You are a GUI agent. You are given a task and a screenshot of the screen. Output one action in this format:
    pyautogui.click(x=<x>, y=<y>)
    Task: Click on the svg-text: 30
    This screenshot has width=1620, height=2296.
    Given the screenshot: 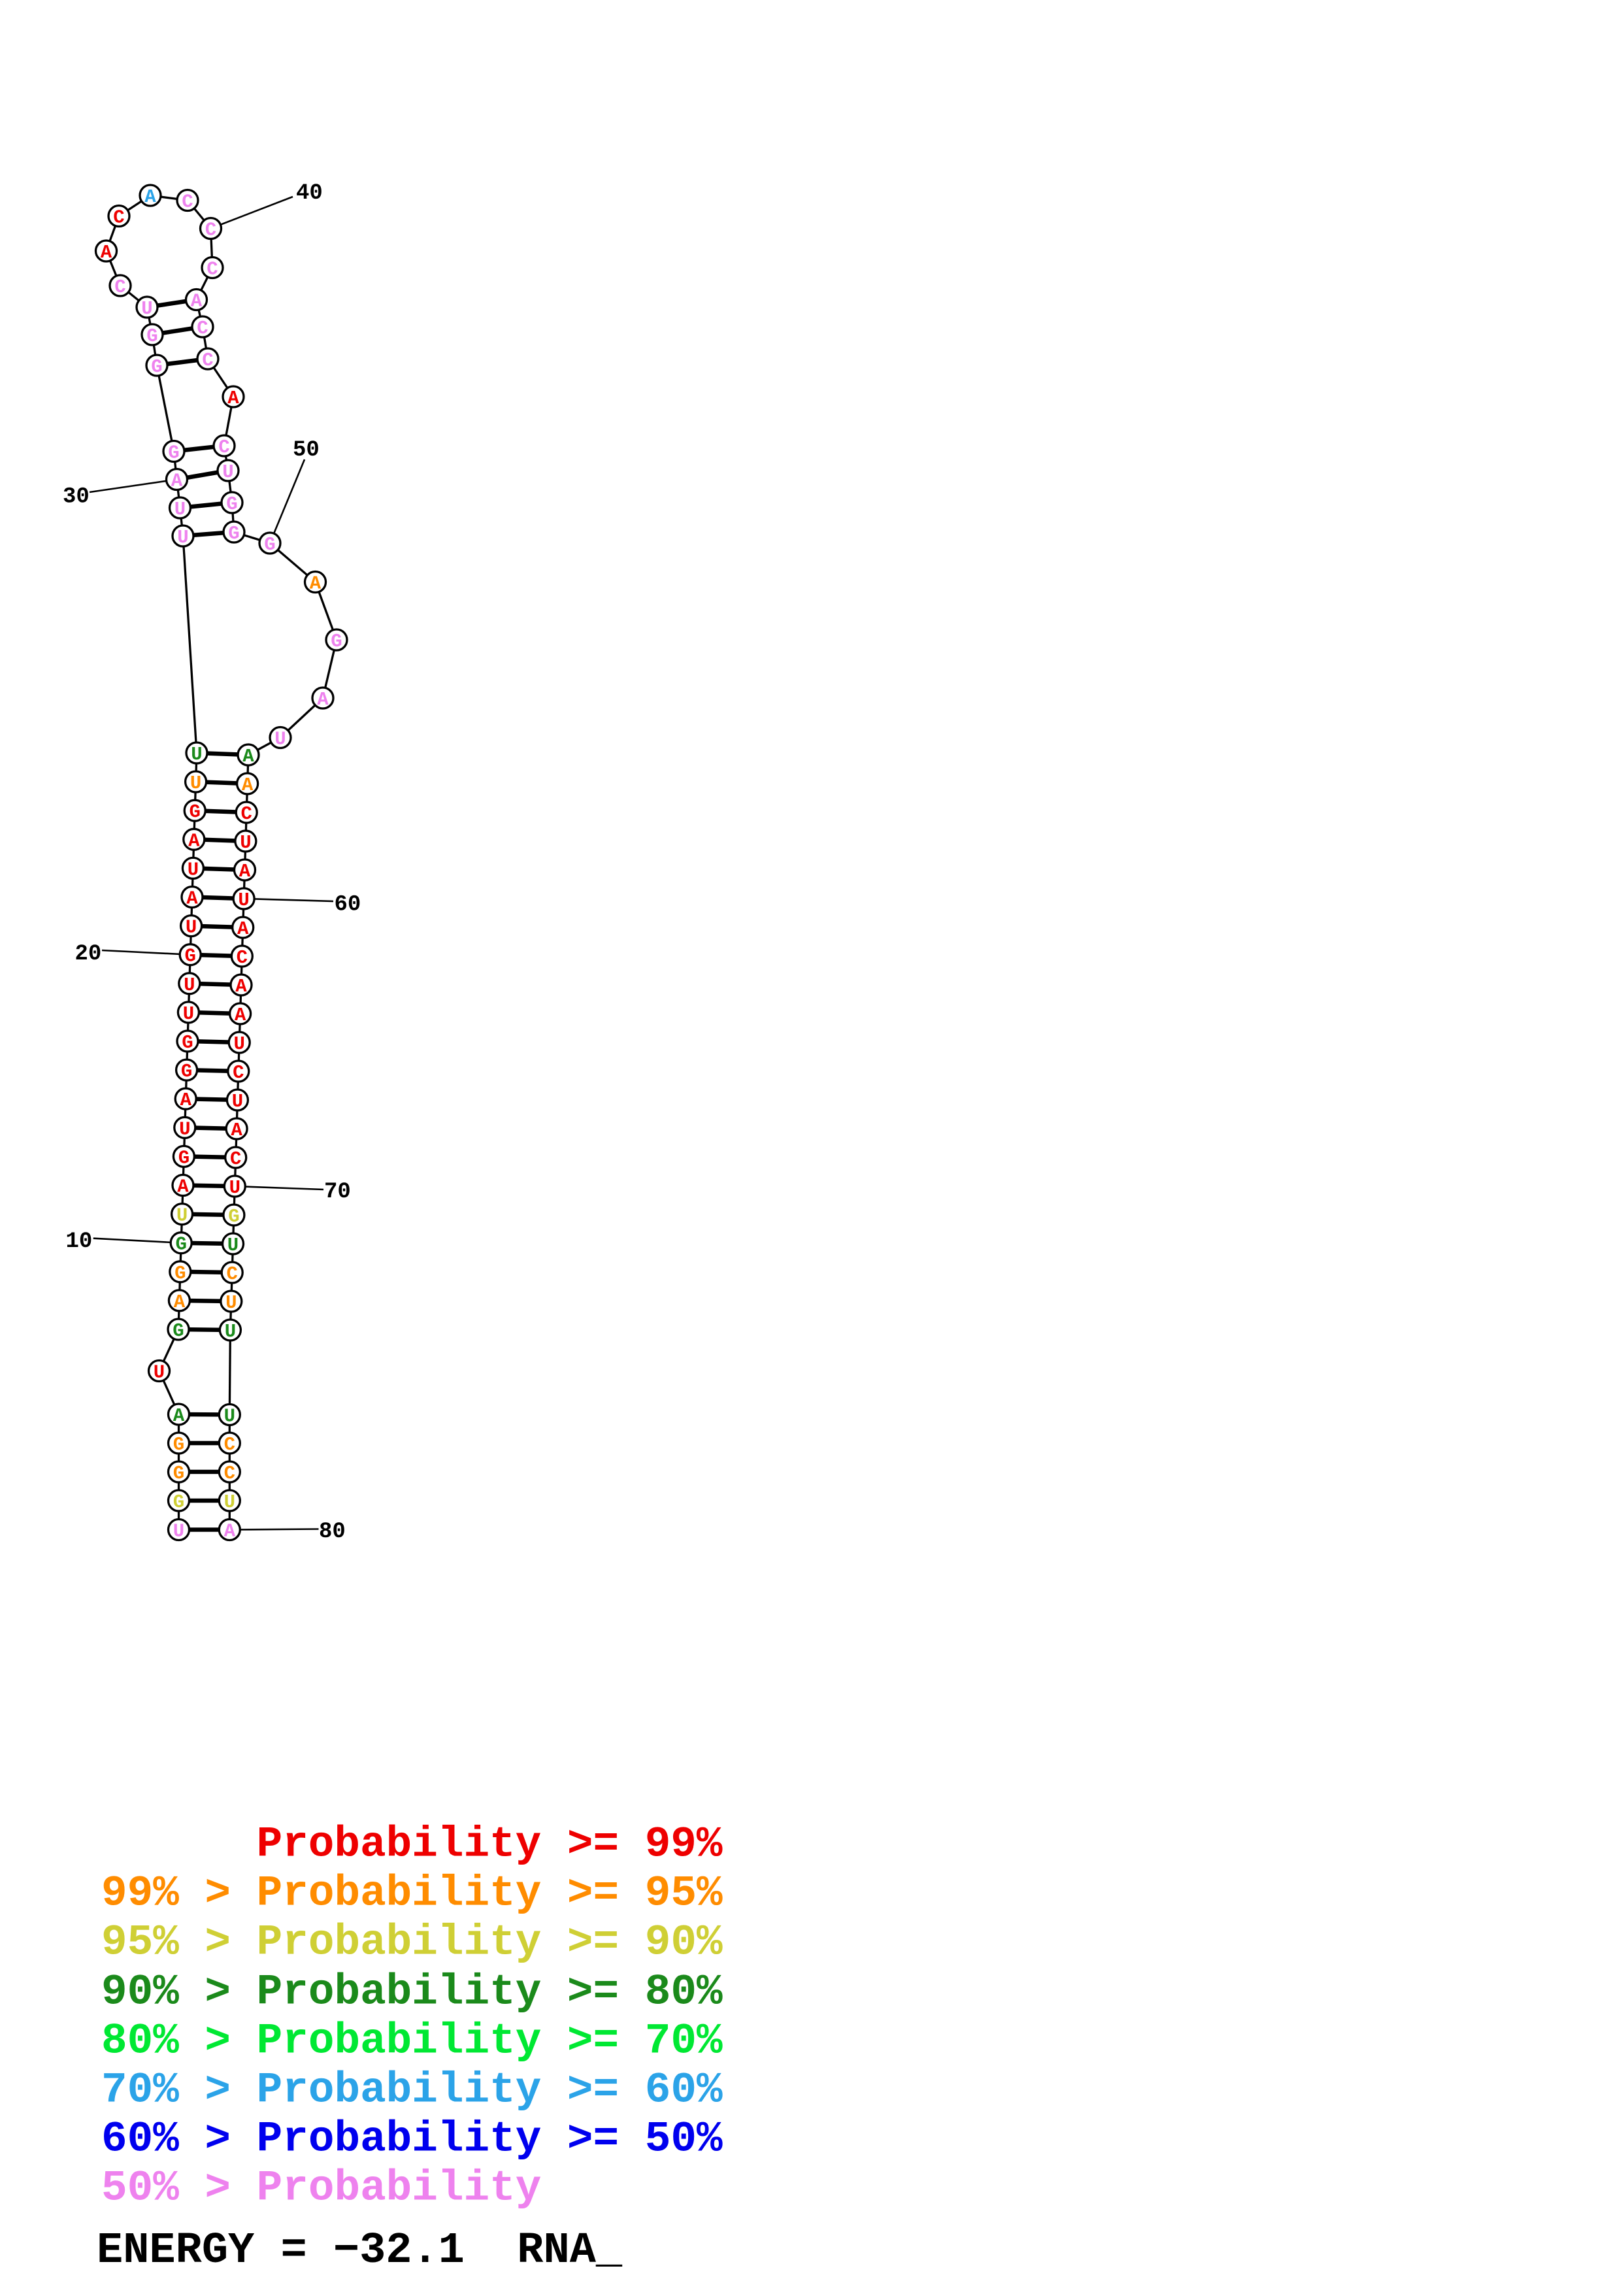 What is the action you would take?
    pyautogui.click(x=76, y=497)
    